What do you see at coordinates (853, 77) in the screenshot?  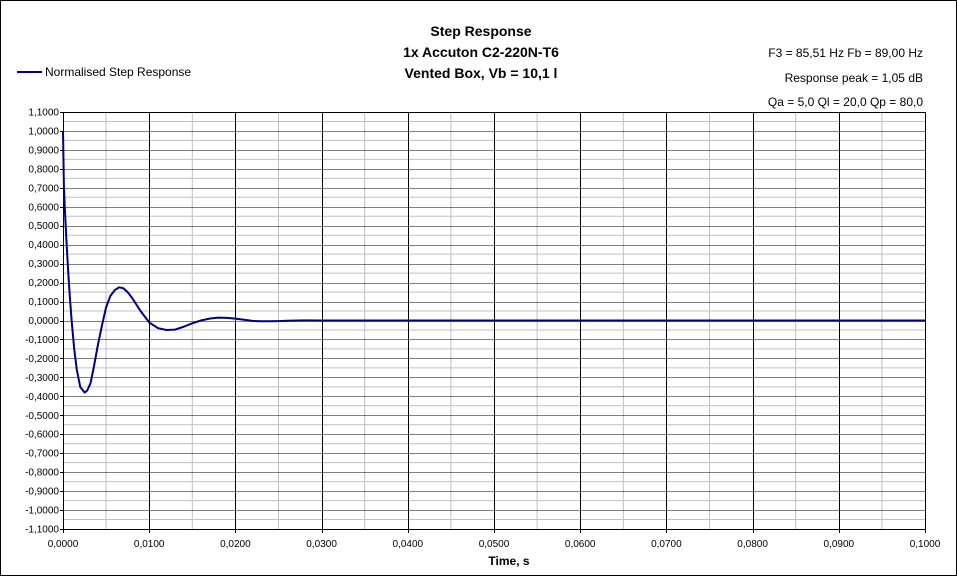 I see `info-line-2: Response peak = 1,05 dB` at bounding box center [853, 77].